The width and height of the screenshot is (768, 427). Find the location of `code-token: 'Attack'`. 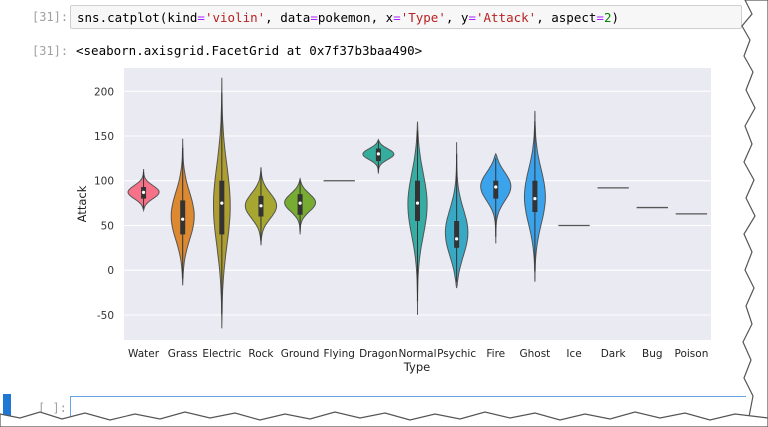

code-token: 'Attack' is located at coordinates (506, 17).